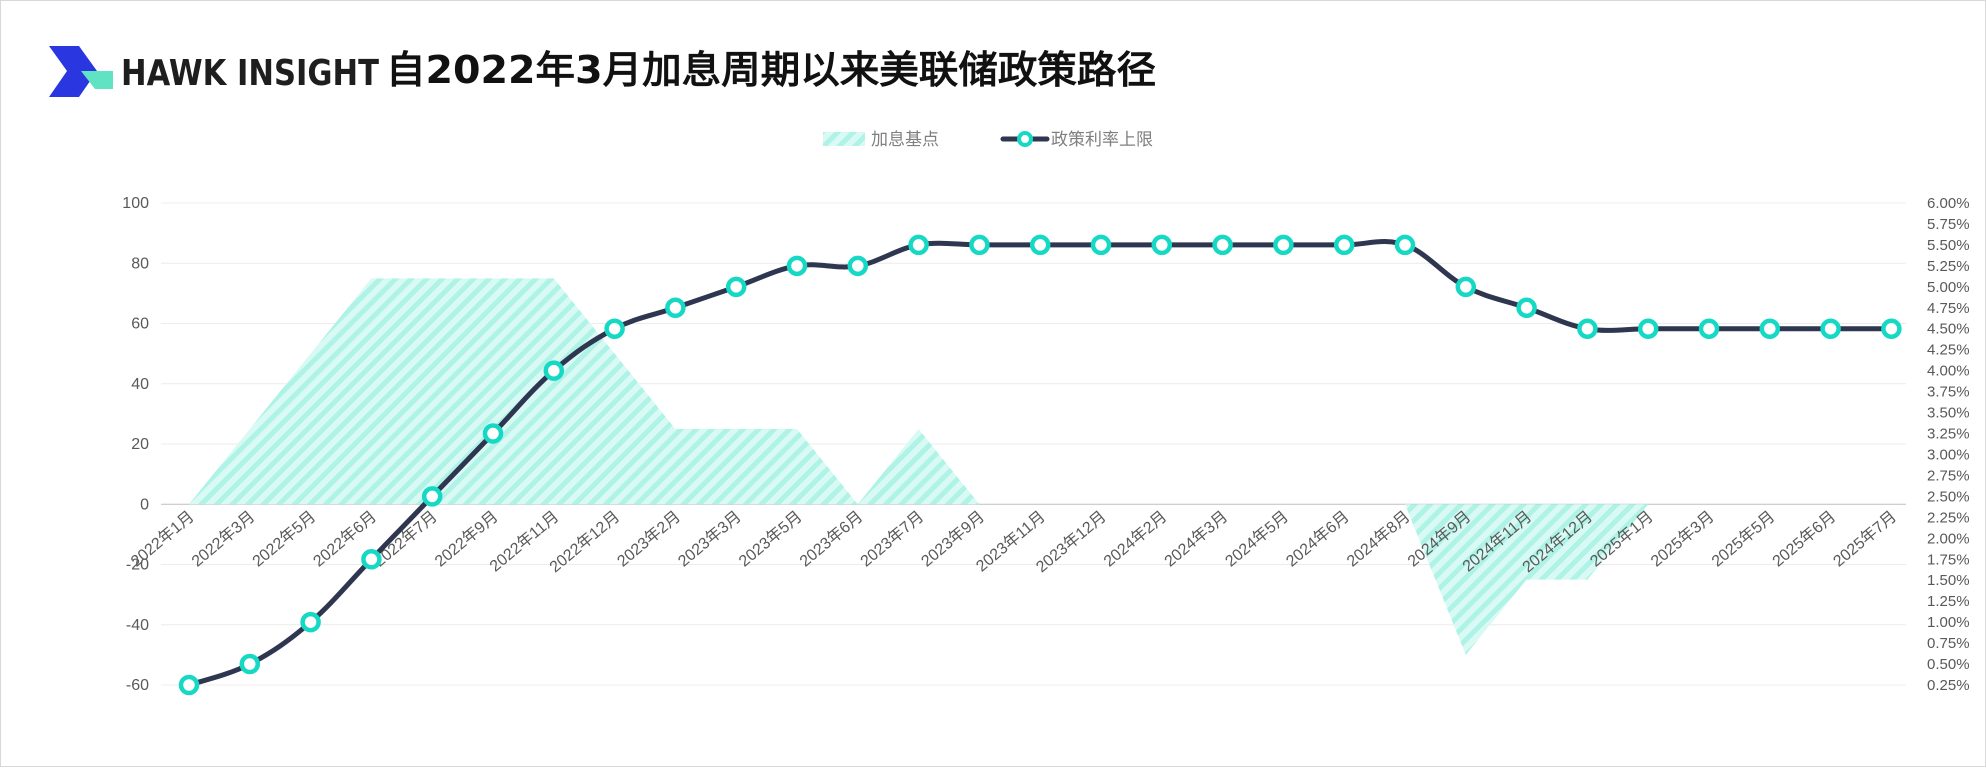 The width and height of the screenshot is (1986, 777). I want to click on brand-logo: HAWK INSIGHT, so click(214, 71).